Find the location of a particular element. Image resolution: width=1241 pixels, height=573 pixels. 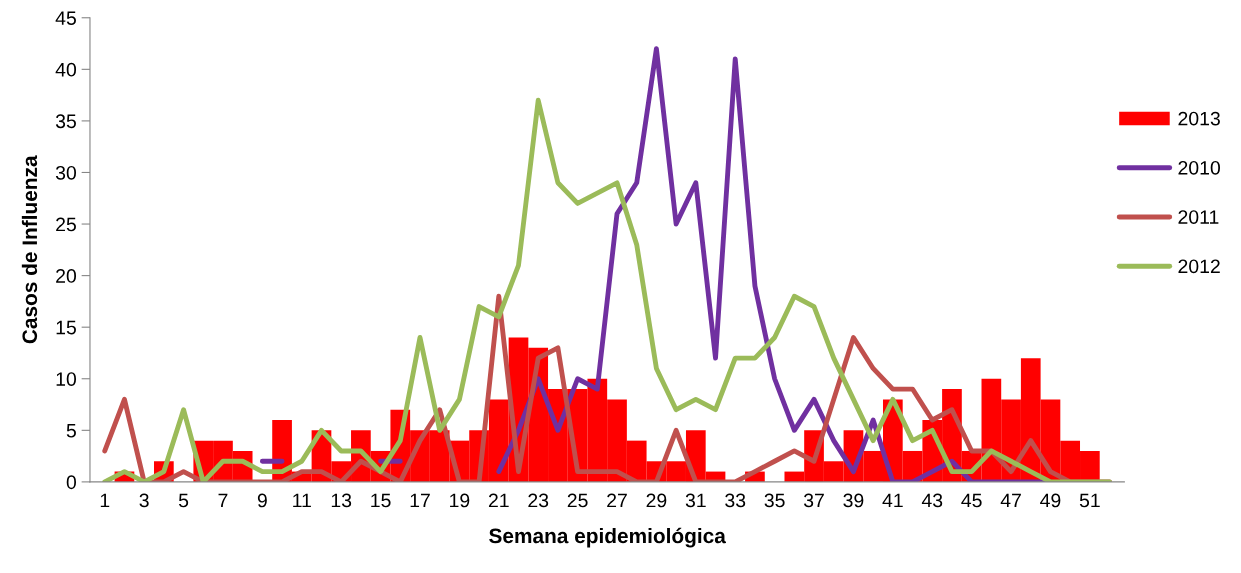

y-tick-label: 40 is located at coordinates (66, 69).